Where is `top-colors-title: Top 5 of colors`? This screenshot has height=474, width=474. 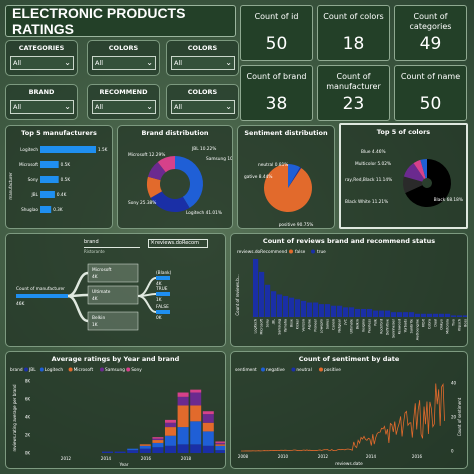
top-colors-title: Top 5 of colors is located at coordinates (403, 132).